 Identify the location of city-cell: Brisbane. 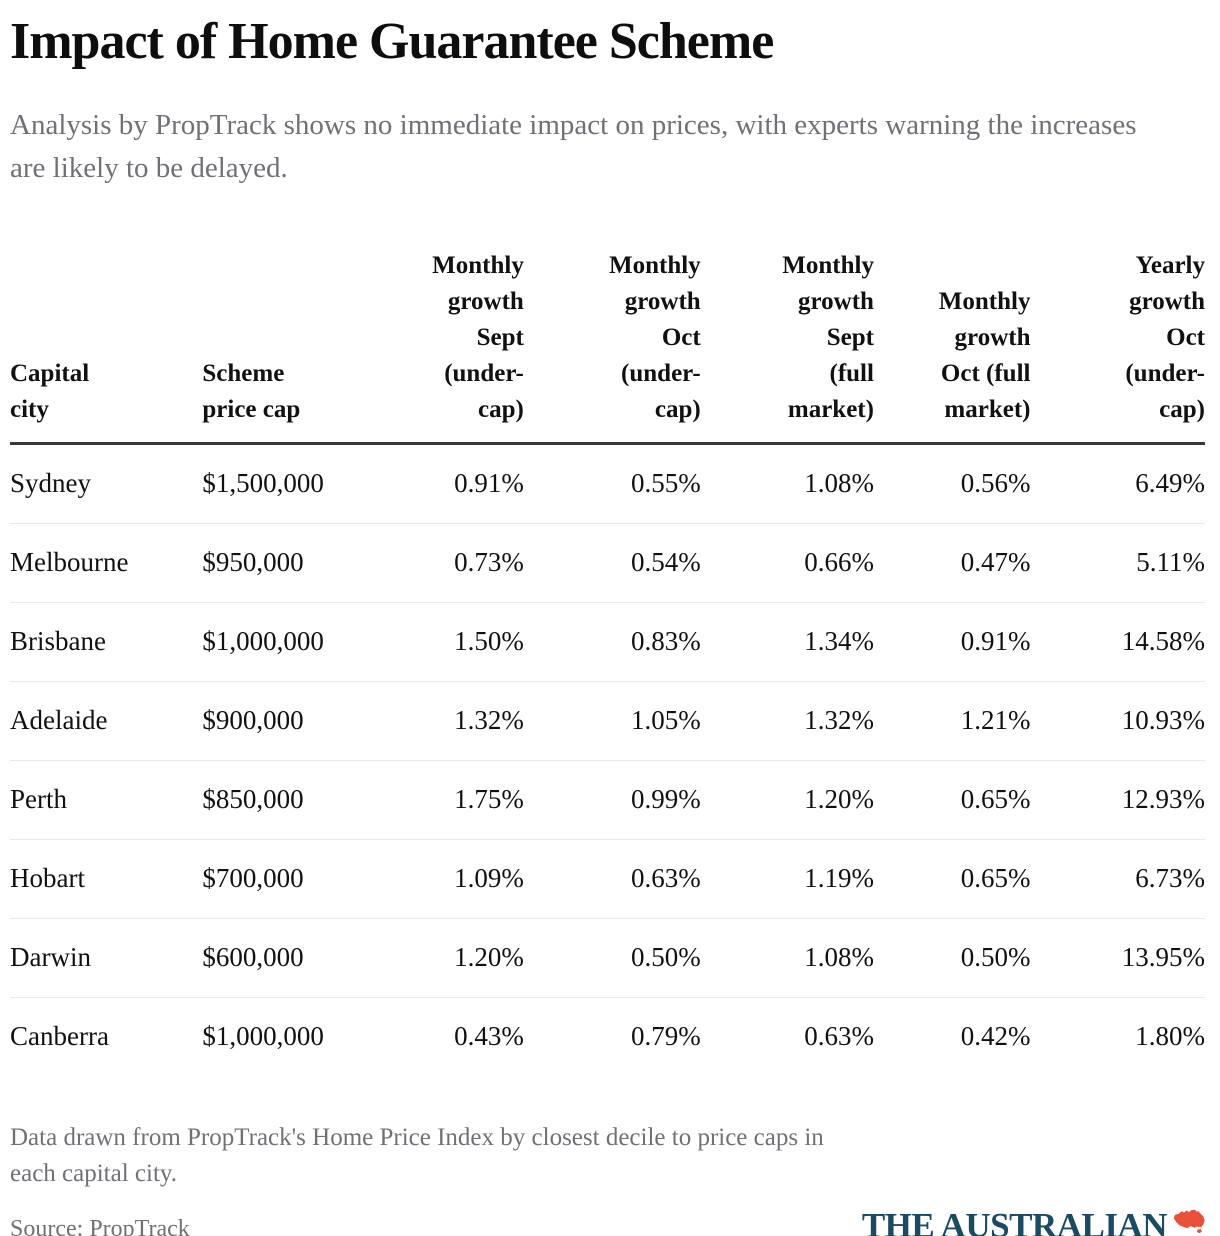
(106, 642).